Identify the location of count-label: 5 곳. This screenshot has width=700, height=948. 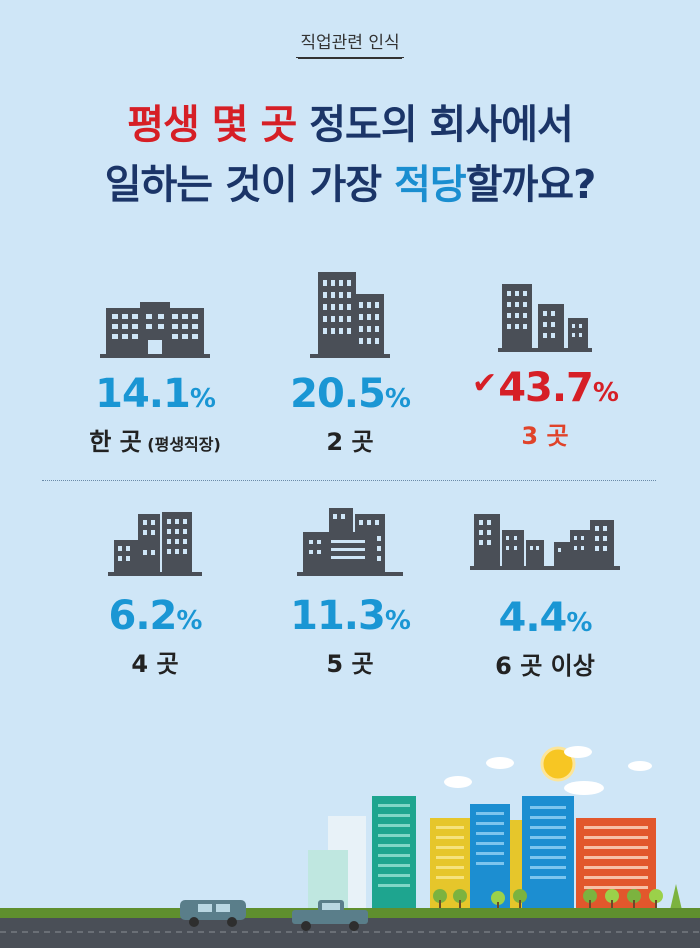
(350, 664).